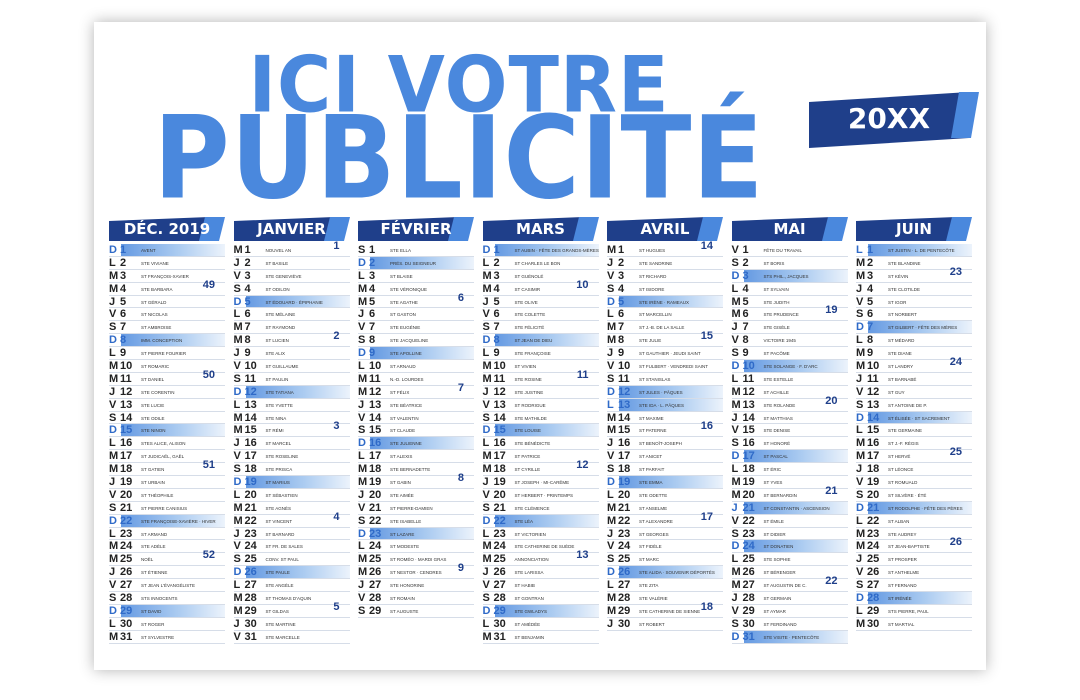 Image resolution: width=1080 pixels, height=700 pixels. What do you see at coordinates (156, 328) in the screenshot?
I see `saint-name: ST AMBROISE` at bounding box center [156, 328].